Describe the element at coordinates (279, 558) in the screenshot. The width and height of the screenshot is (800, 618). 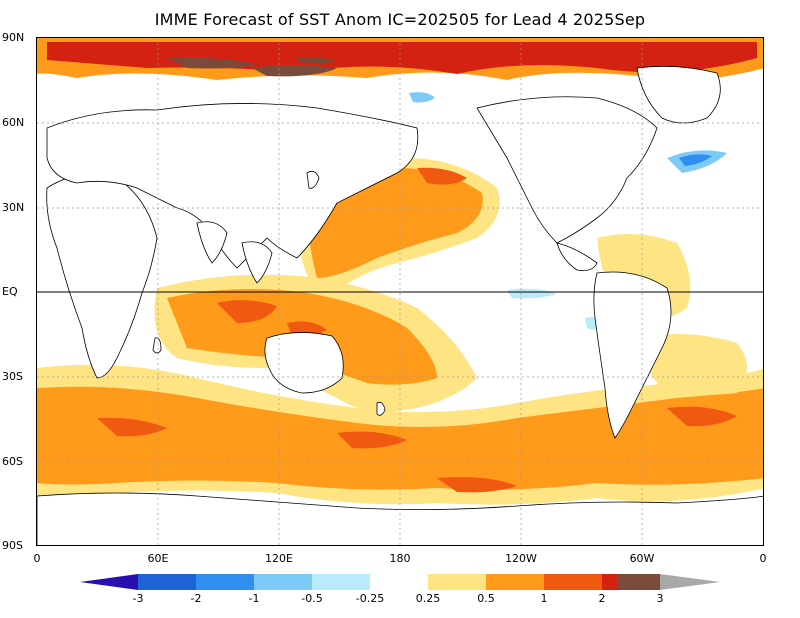
I see `lon-label-120e: 120E` at that location.